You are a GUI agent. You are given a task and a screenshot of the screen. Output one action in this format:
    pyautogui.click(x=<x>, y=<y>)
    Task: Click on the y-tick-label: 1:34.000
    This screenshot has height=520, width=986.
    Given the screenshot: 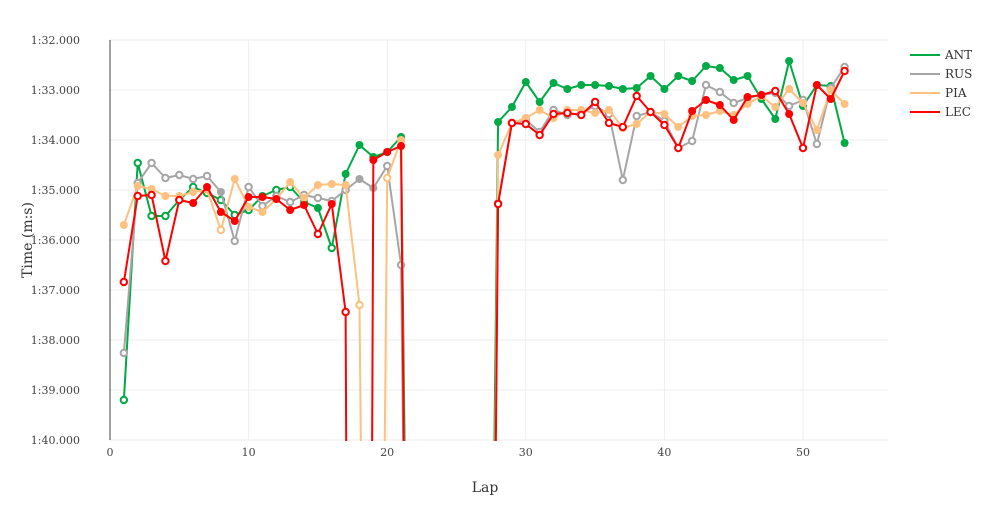 What is the action you would take?
    pyautogui.click(x=55, y=140)
    